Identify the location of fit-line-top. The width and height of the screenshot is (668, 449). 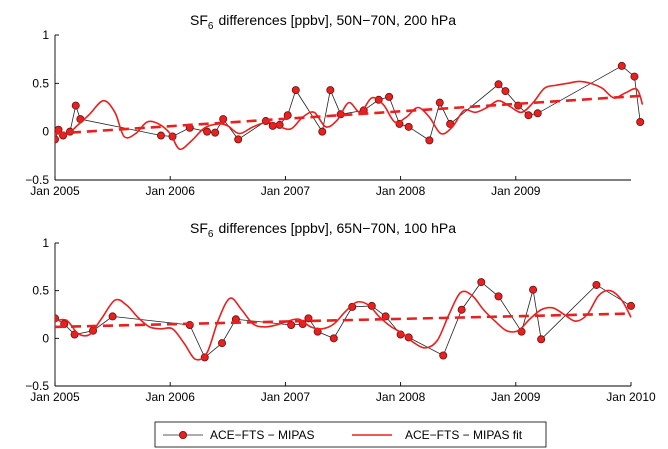
(349, 115).